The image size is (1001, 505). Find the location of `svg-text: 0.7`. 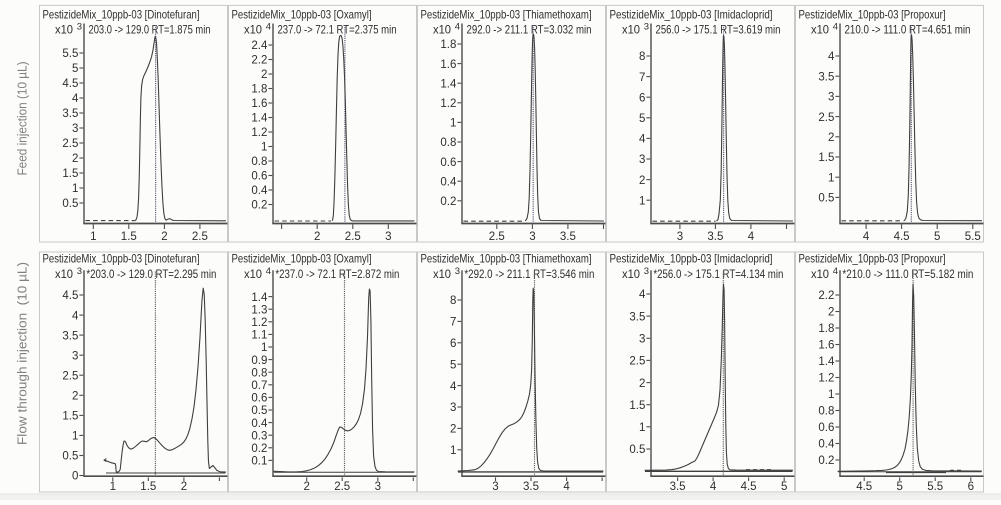

svg-text: 0.7 is located at coordinates (259, 386).